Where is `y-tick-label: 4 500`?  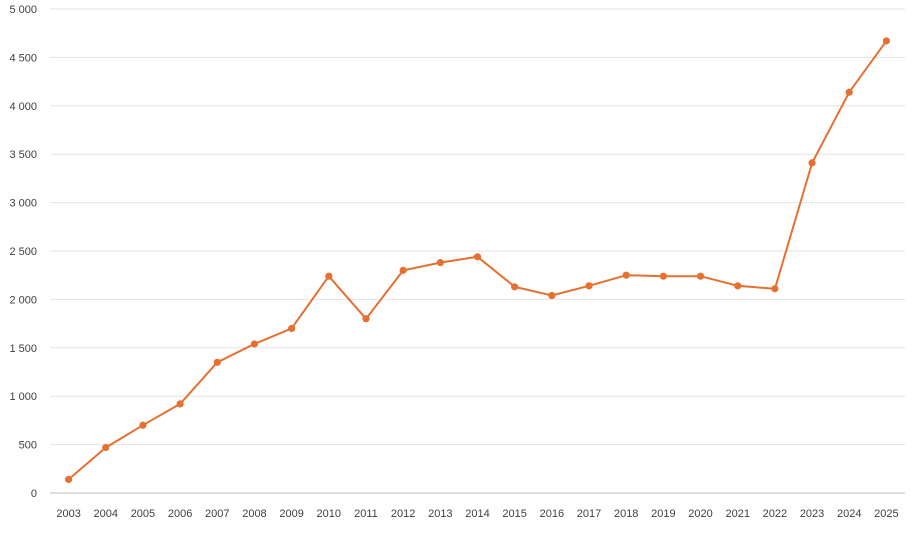
y-tick-label: 4 500 is located at coordinates (23, 58).